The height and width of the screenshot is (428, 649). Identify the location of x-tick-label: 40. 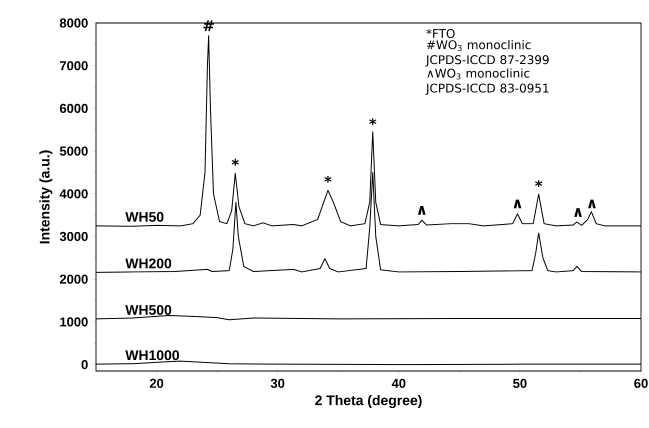
(399, 383).